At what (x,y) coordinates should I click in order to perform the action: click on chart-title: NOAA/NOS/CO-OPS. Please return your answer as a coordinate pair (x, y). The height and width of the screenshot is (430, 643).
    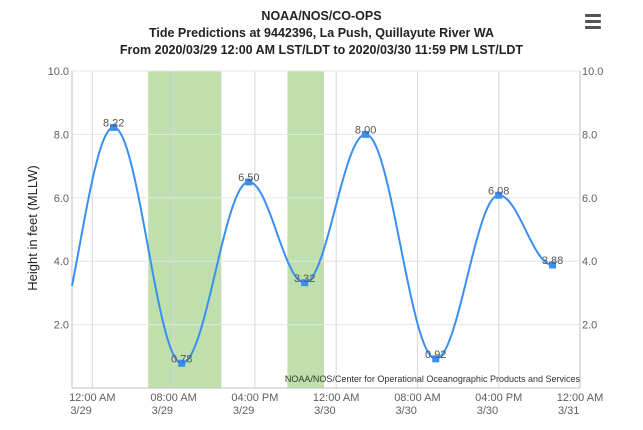
    Looking at the image, I should click on (321, 16).